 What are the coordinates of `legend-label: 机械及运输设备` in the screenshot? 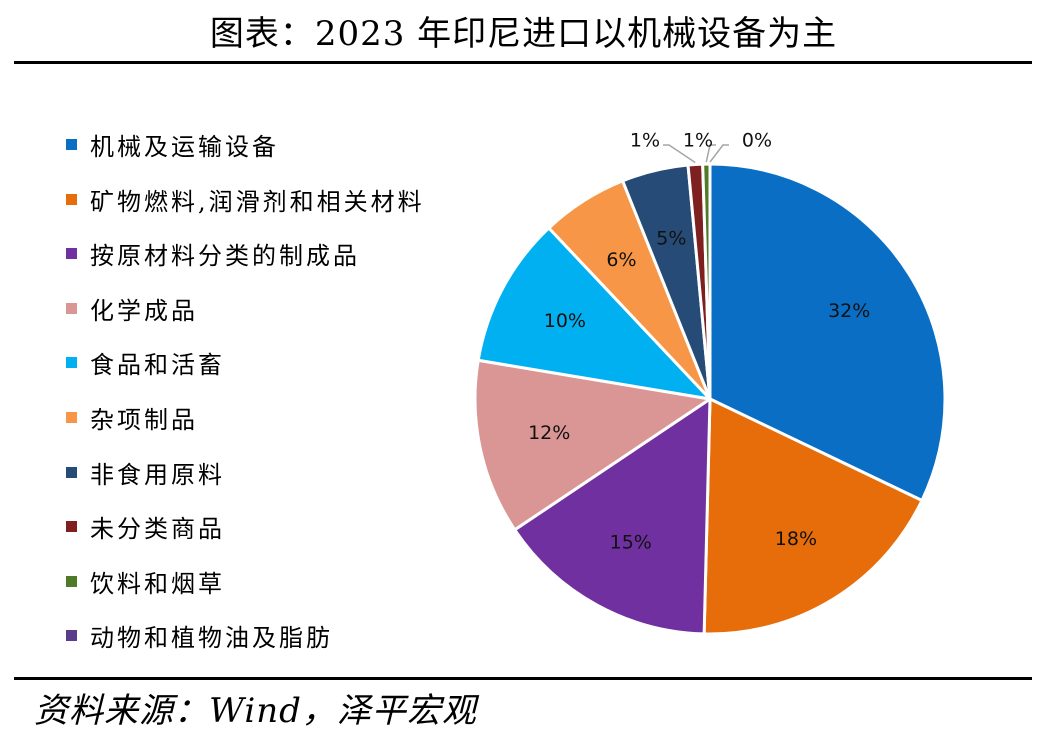 It's located at (184, 147).